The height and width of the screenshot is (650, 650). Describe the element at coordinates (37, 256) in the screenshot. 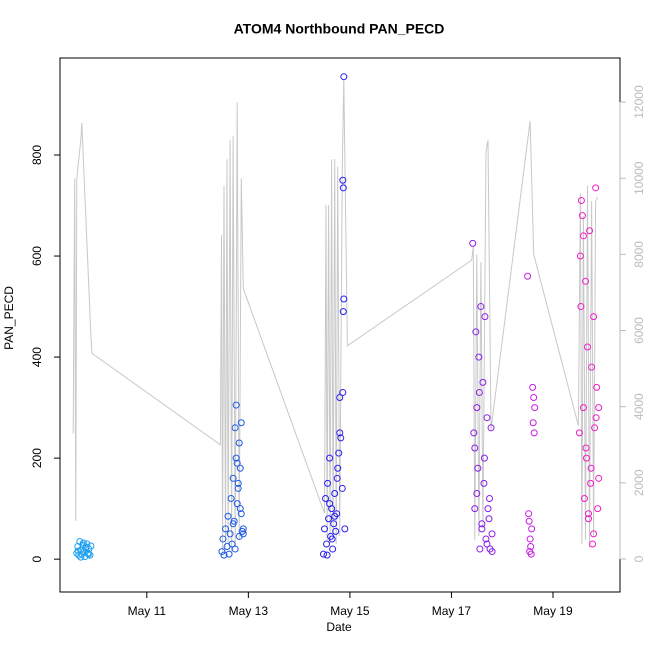

I see `y-tick-label: 600` at that location.